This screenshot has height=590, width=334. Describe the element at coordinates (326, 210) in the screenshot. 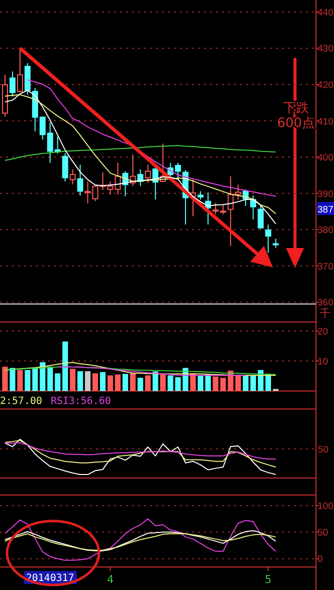

I see `text: 387` at that location.